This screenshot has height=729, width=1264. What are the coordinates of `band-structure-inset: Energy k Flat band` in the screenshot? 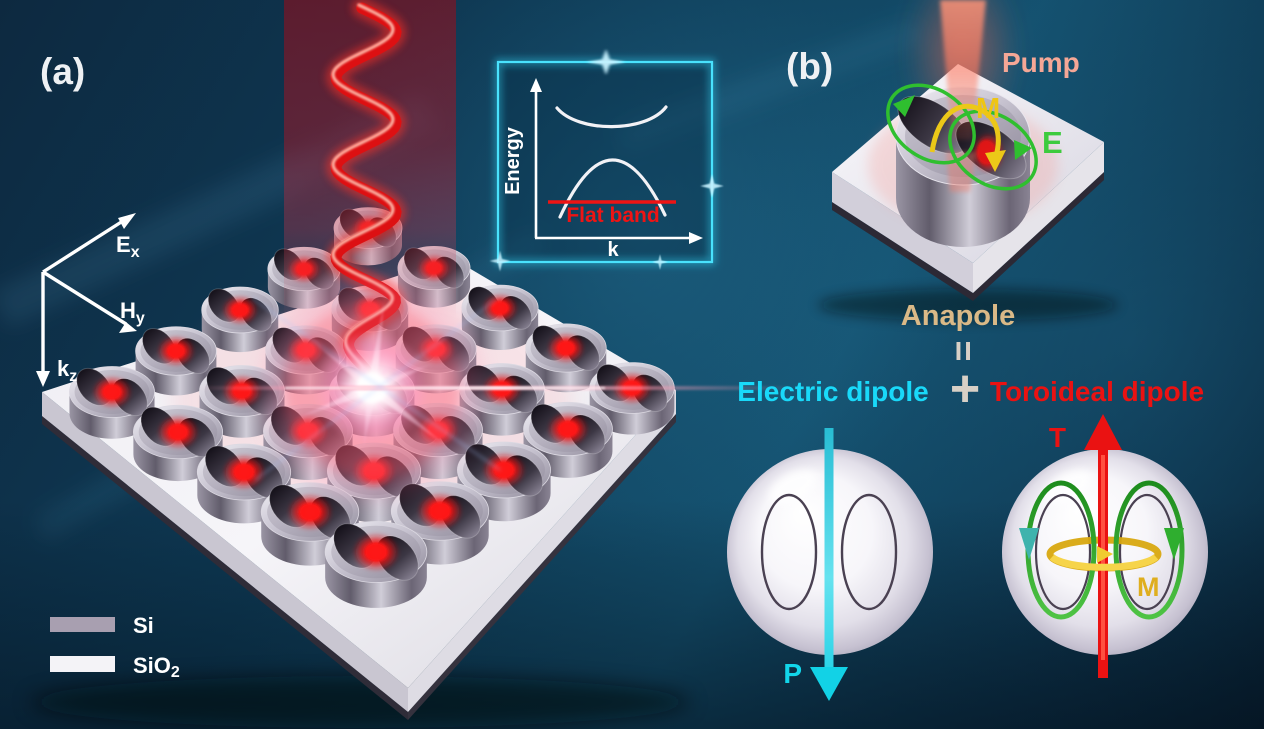 It's located at (606, 160).